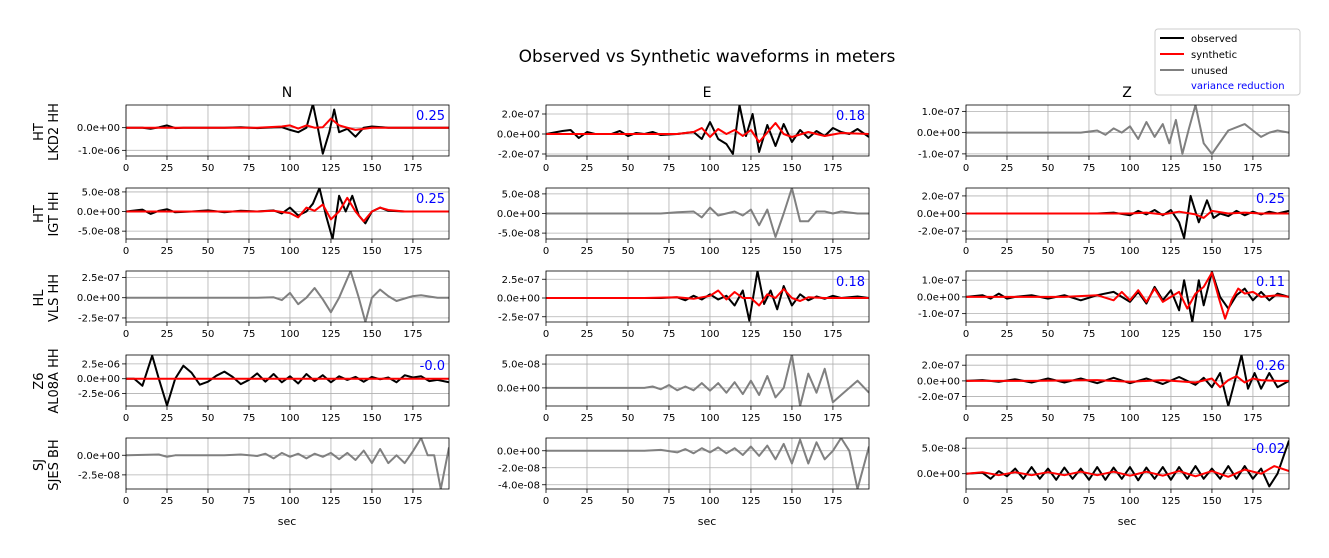 The width and height of the screenshot is (1329, 558). What do you see at coordinates (521, 115) in the screenshot?
I see `y-tick-label: 2.0e-07` at bounding box center [521, 115].